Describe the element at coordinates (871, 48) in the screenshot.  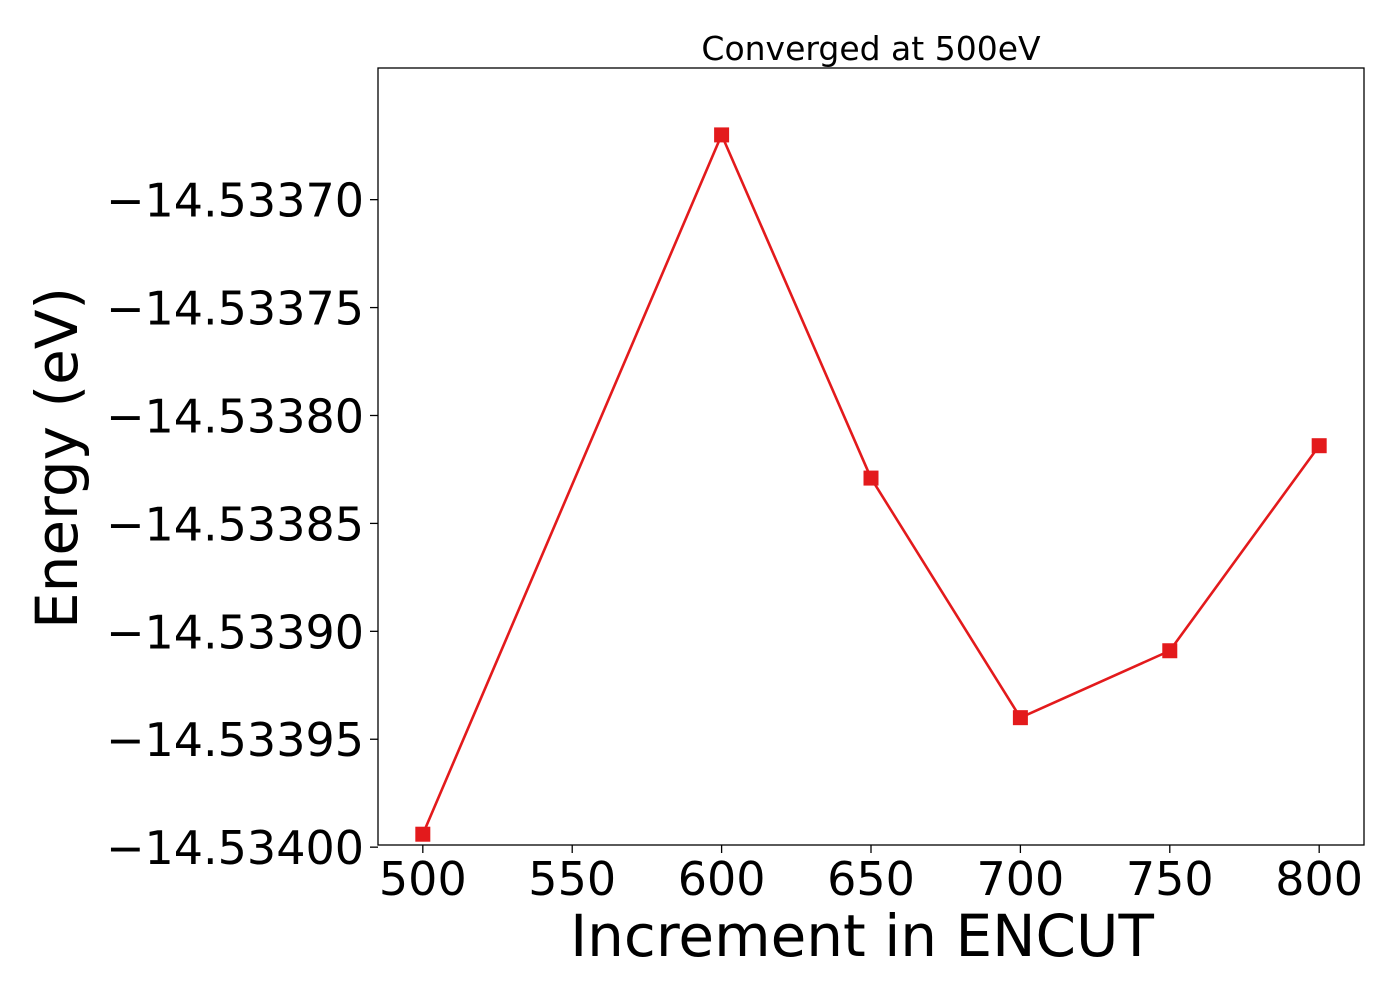
I see `chart-title: Converged at 500eV` at that location.